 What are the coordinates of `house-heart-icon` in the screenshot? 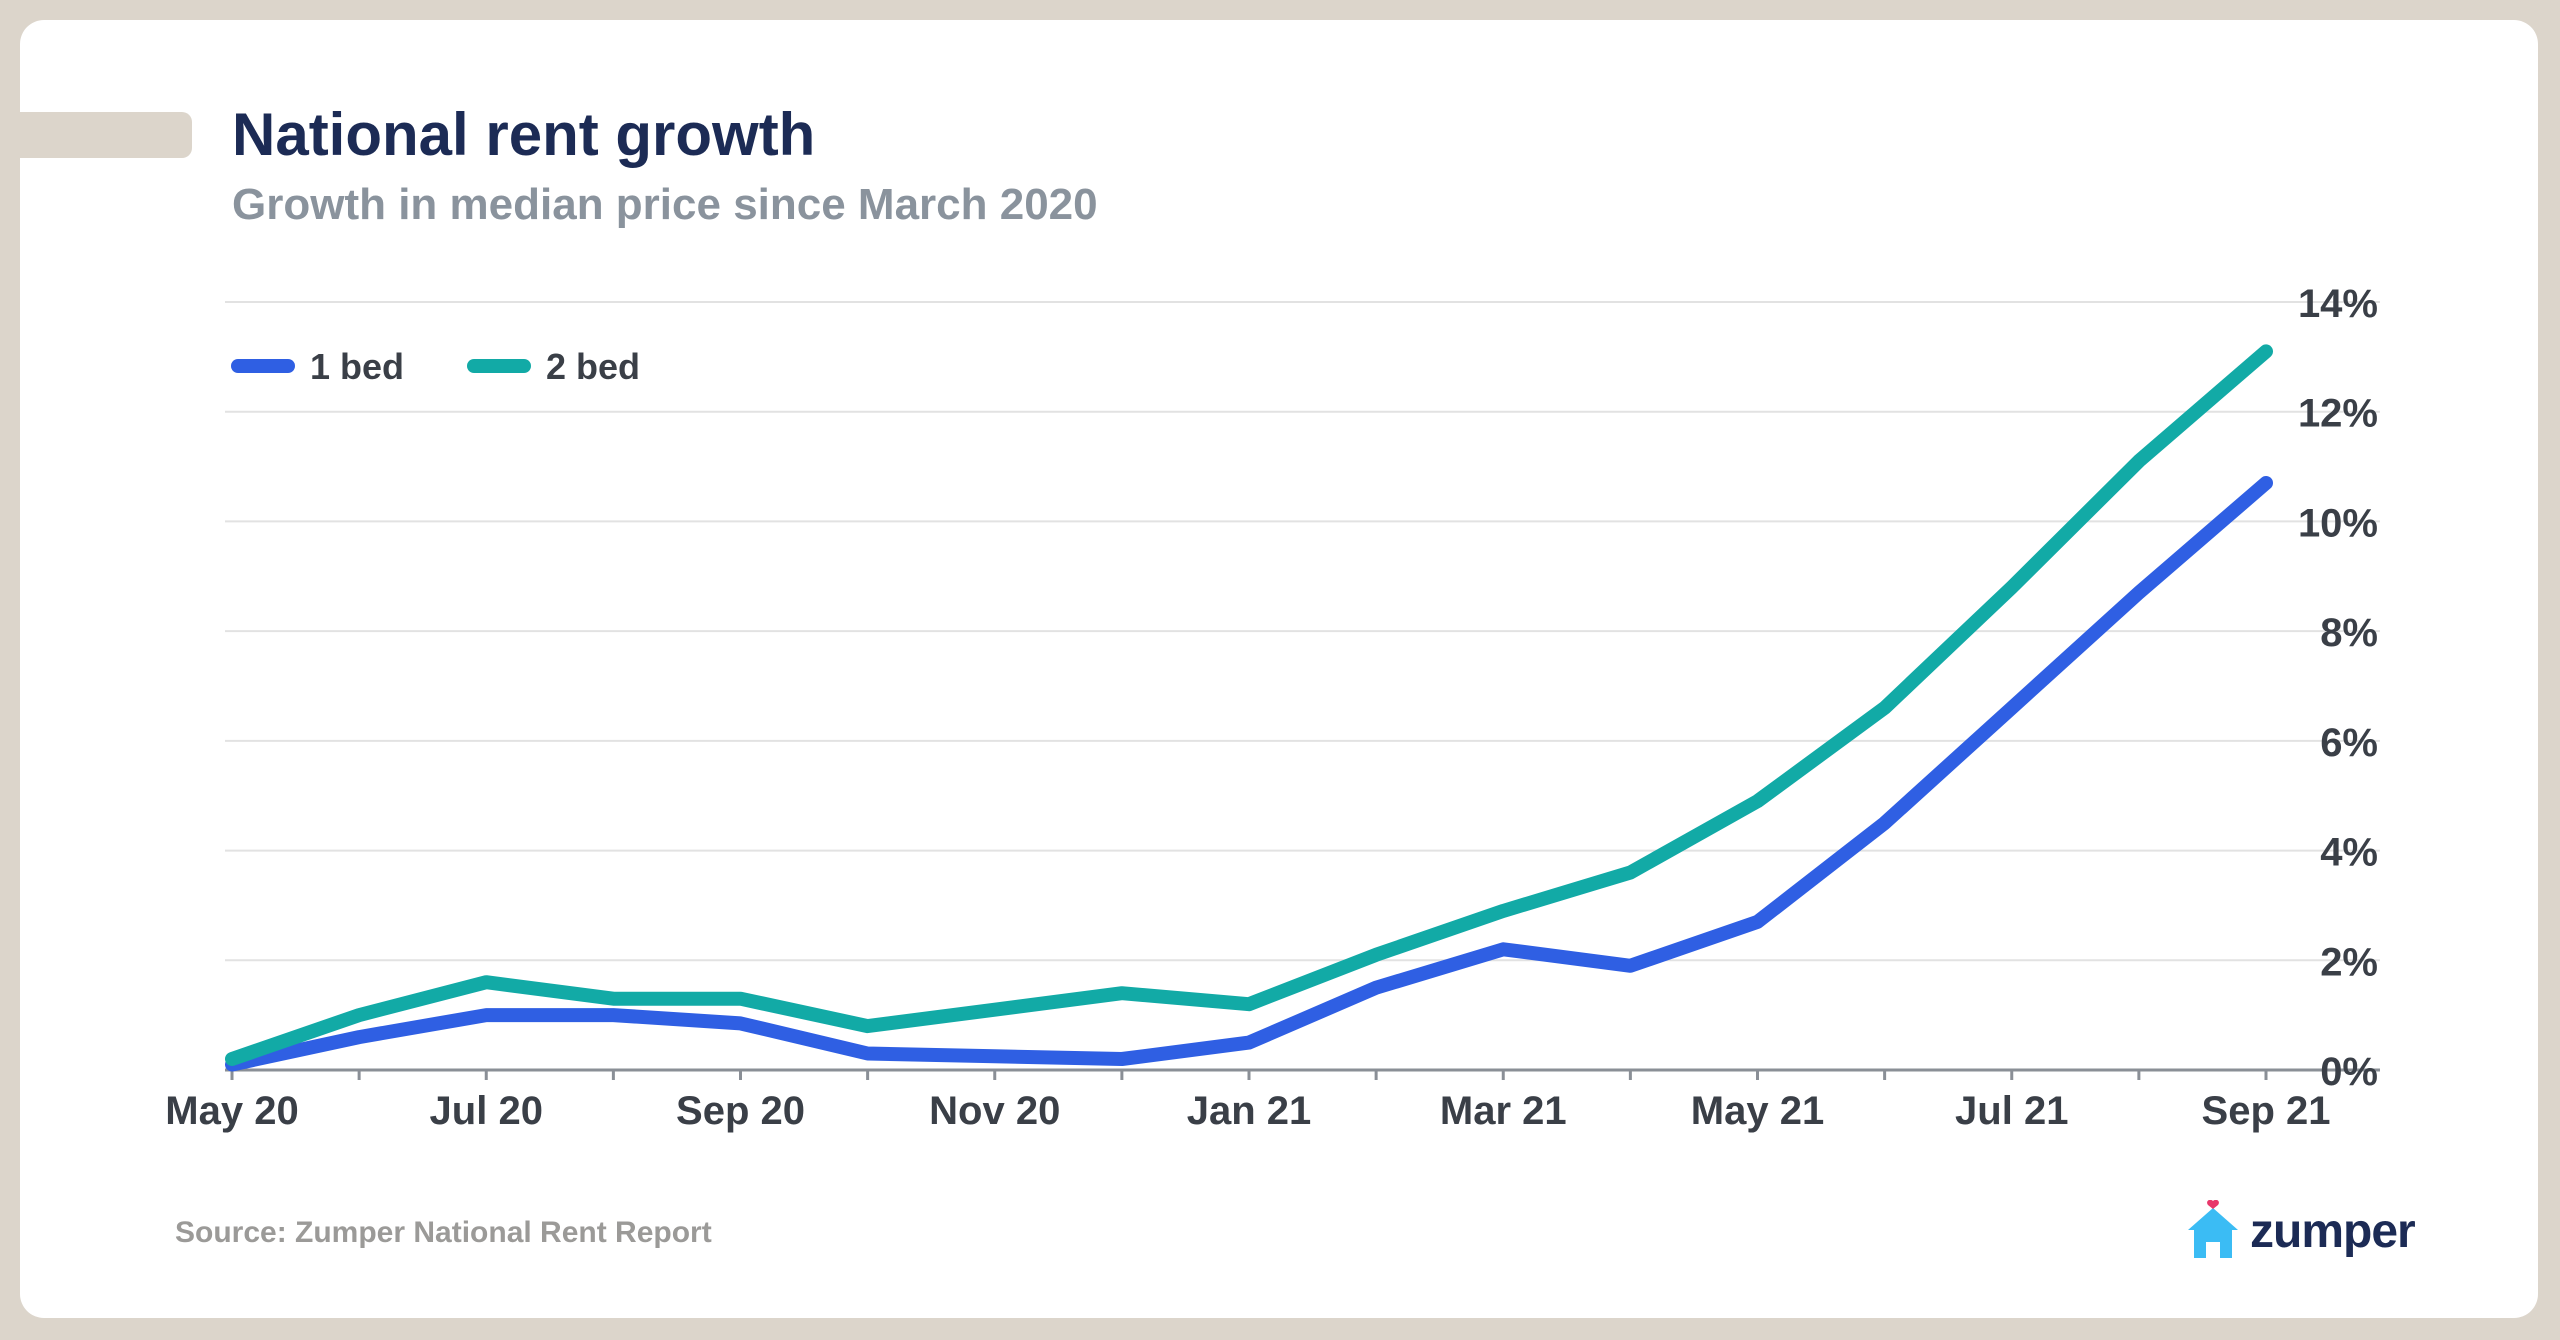 It's located at (2213, 1229).